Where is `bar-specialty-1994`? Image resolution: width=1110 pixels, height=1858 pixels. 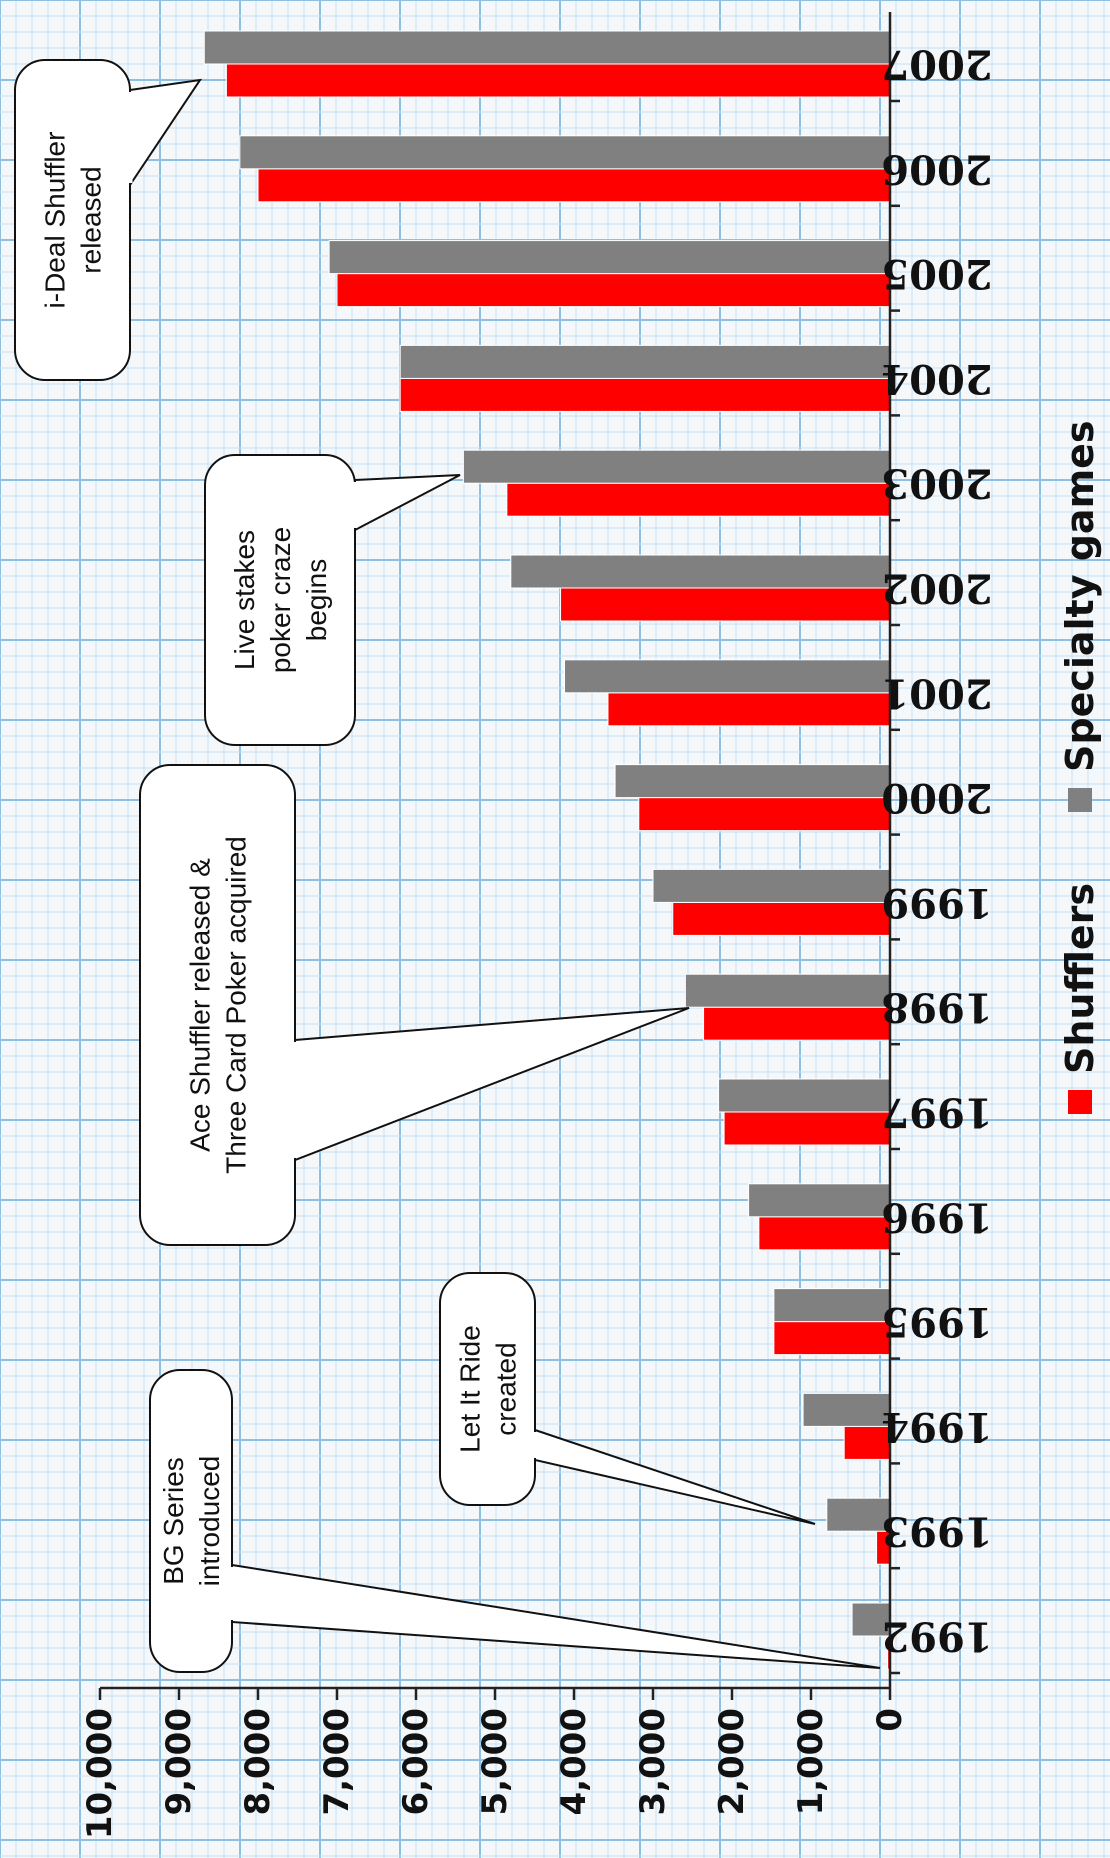
bar-specialty-1994 is located at coordinates (846, 1409).